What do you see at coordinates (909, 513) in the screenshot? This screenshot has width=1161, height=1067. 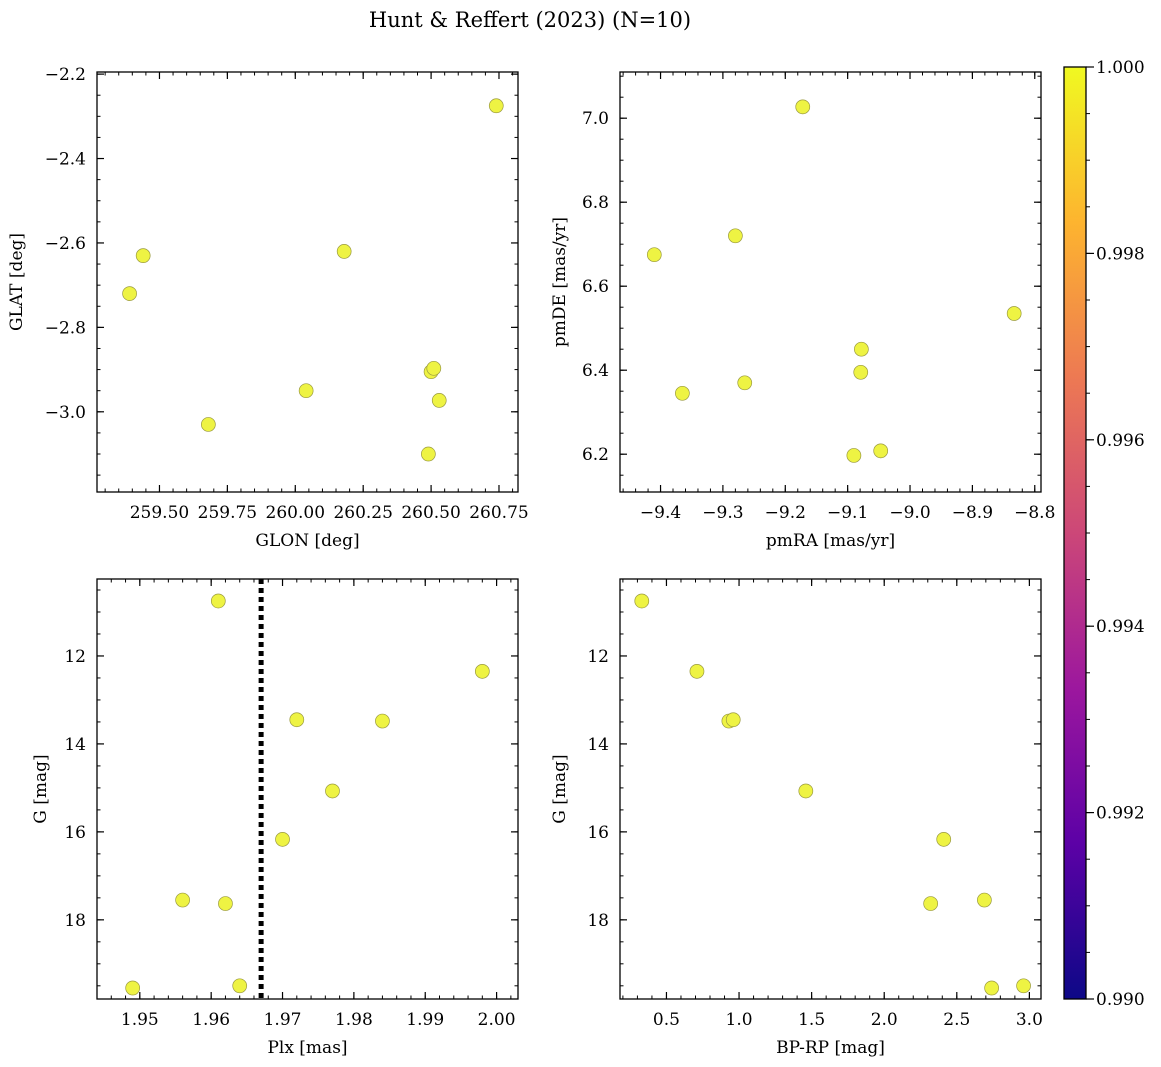 I see `x-tick-label: −9.0` at bounding box center [909, 513].